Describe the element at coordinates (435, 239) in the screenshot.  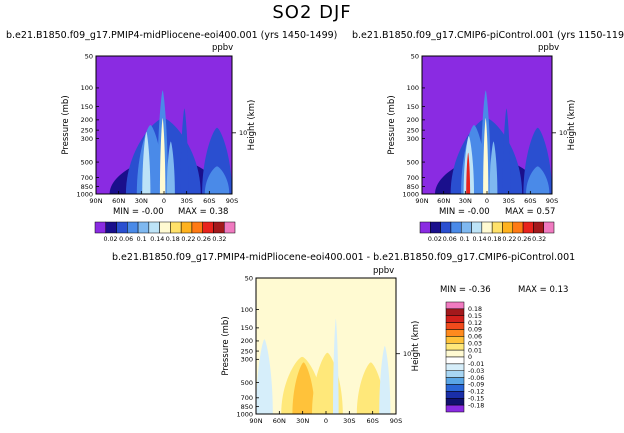
I see `colorbar-label: 0.02` at that location.